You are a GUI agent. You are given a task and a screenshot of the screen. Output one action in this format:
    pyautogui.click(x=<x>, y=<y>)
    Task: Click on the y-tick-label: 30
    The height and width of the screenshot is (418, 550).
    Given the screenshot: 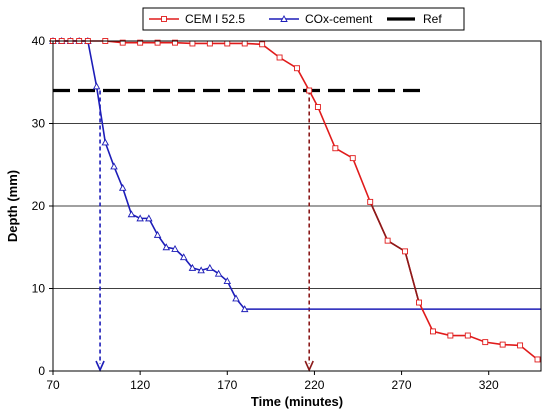 What is the action you would take?
    pyautogui.click(x=39, y=124)
    